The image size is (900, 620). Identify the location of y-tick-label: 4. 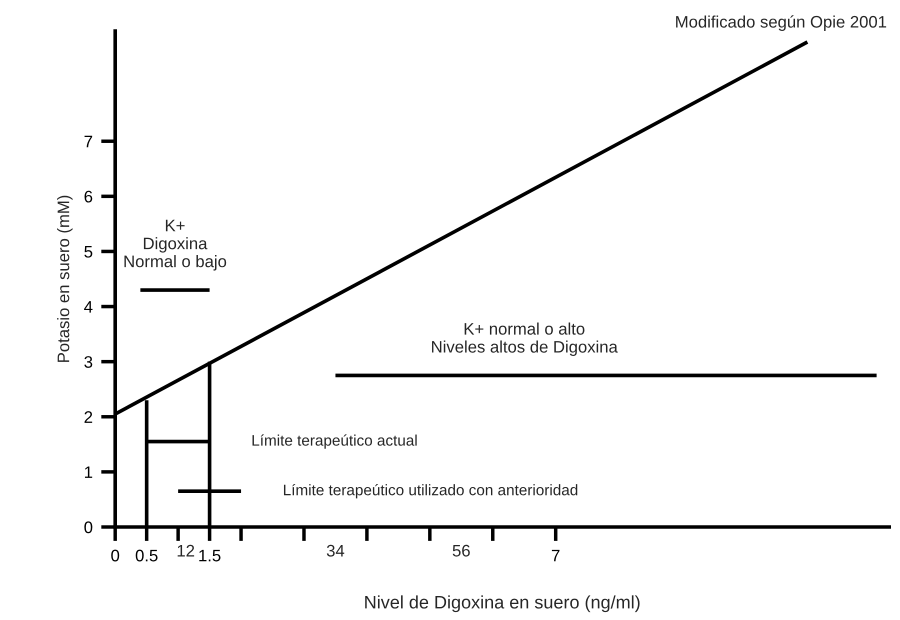
(88, 307).